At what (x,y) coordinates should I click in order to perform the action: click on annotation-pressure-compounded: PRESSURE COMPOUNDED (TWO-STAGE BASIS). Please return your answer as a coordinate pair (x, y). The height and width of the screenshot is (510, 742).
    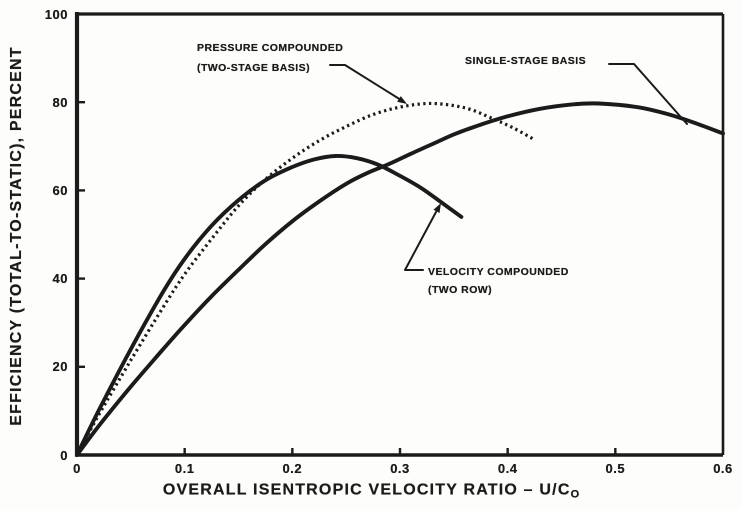
    Looking at the image, I should click on (270, 58).